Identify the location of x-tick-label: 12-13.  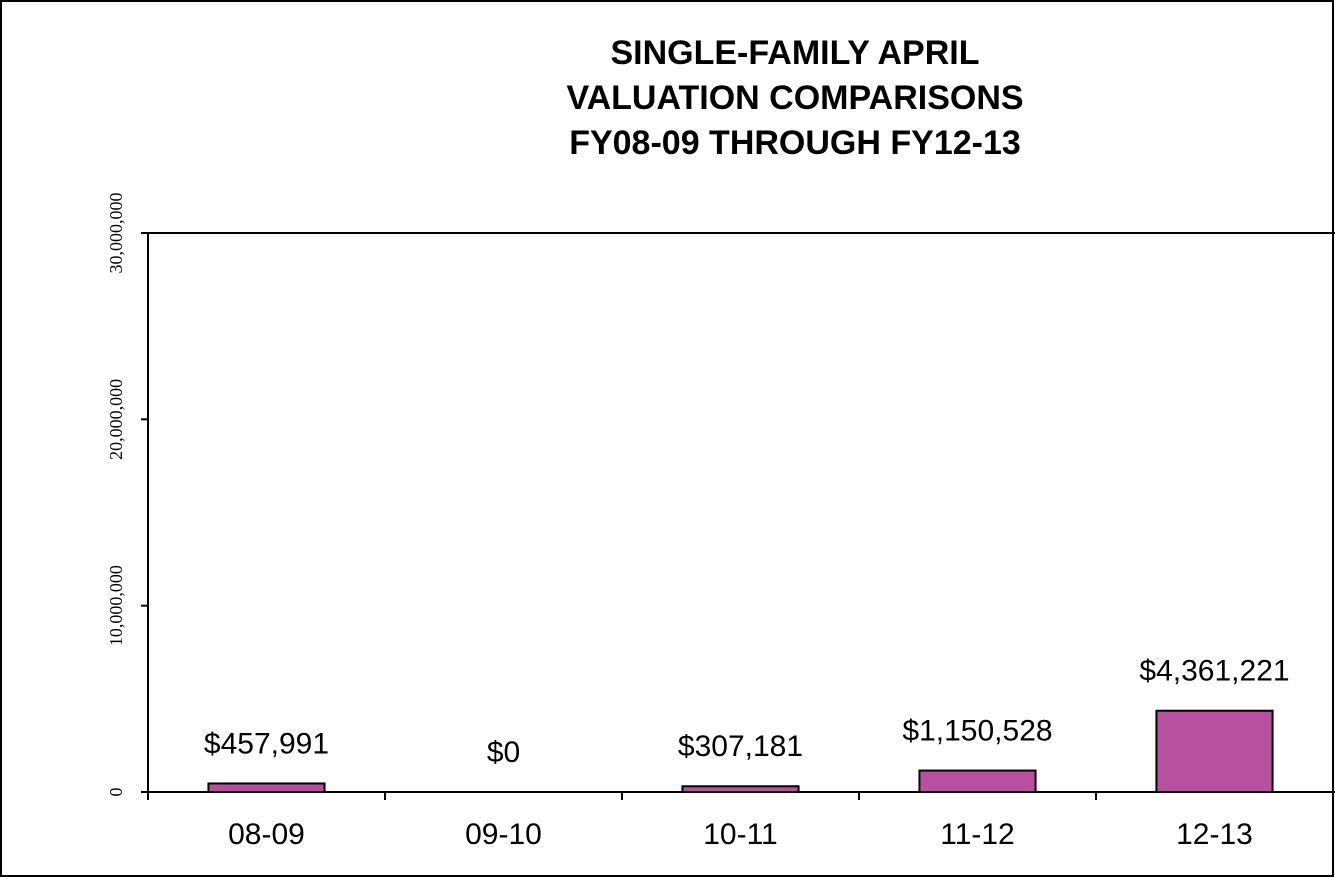
(1214, 834).